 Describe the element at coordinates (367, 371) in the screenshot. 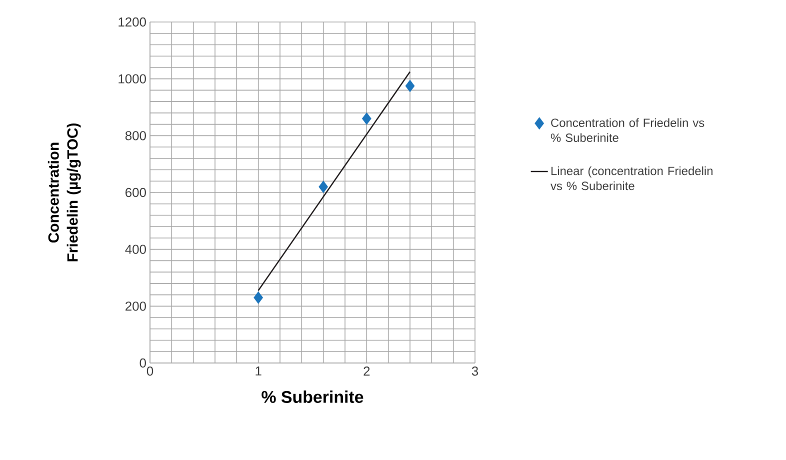

I see `x-tick-label: 2` at that location.